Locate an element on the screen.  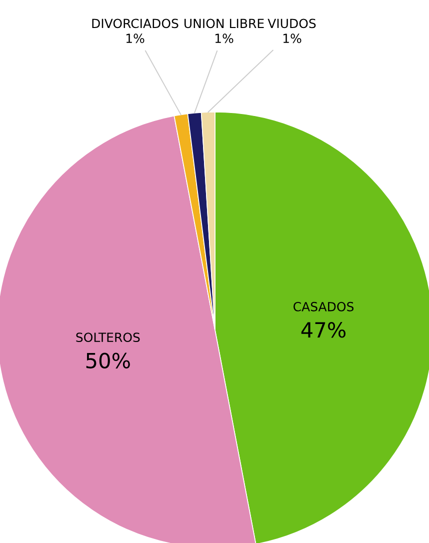
slice-label: UNION LIBRE is located at coordinates (224, 23).